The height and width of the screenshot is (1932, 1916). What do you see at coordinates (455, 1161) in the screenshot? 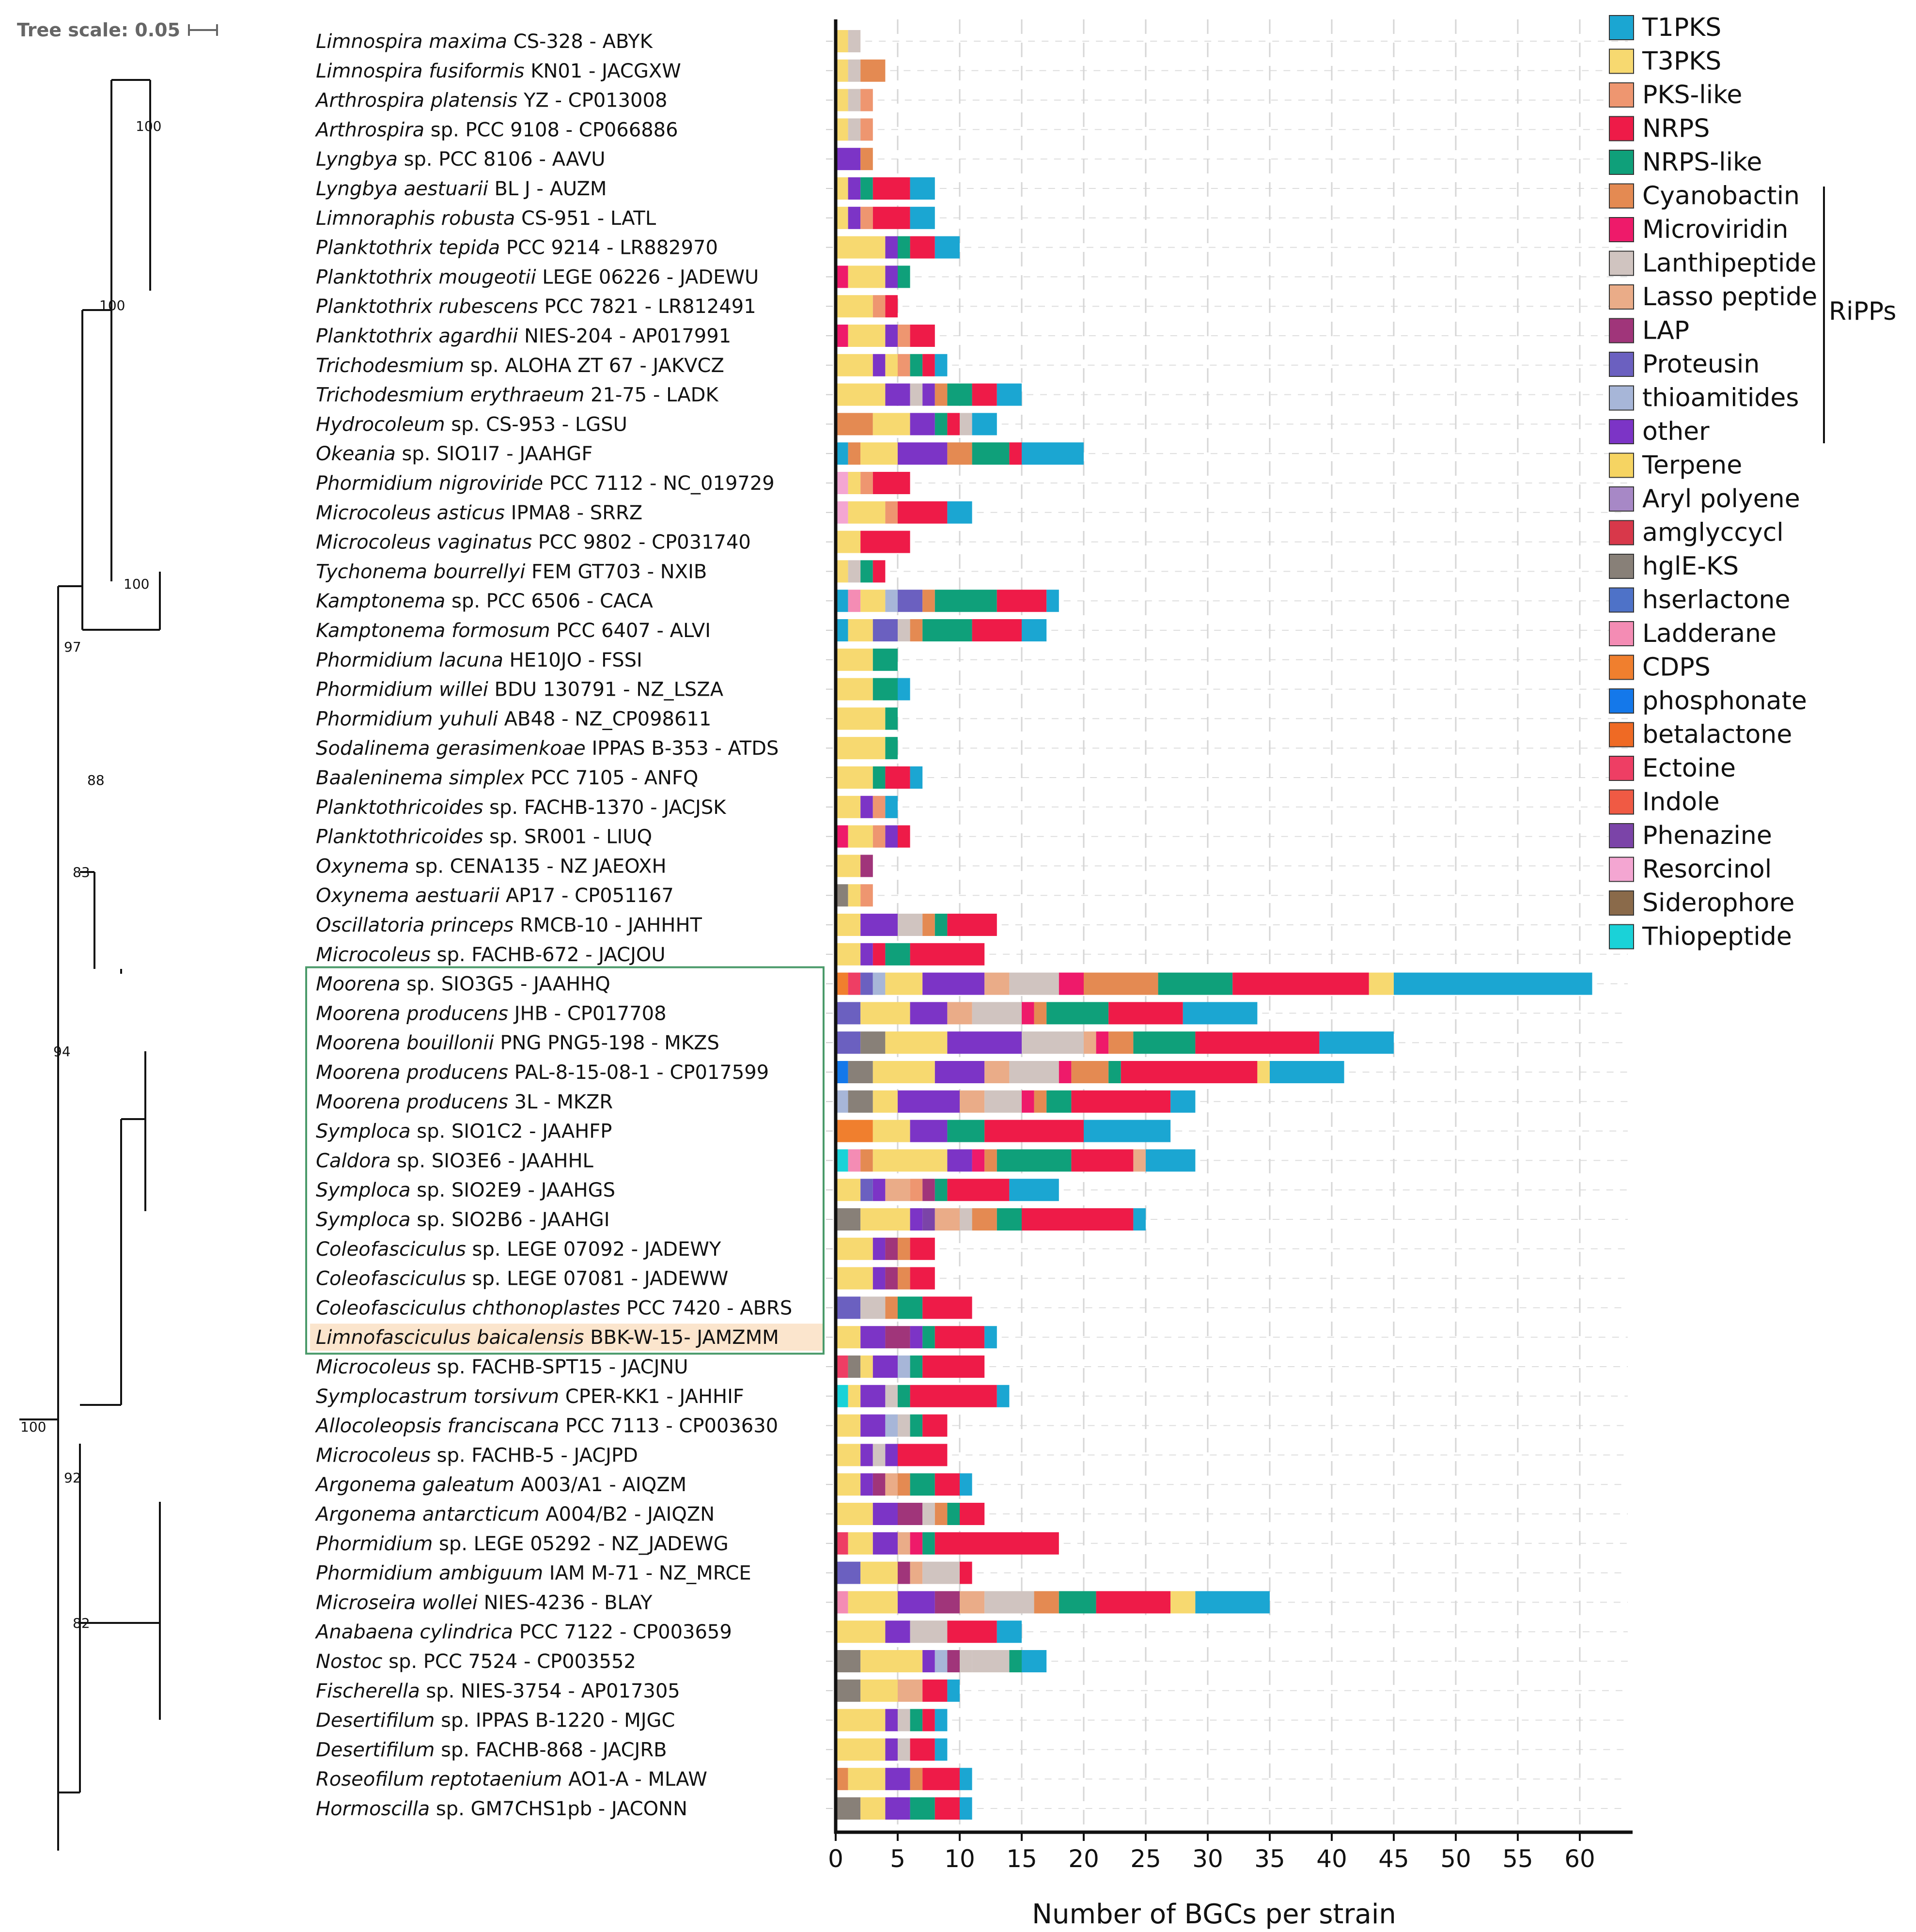
I see `strain-label: Caldora sp. SIO3E6 - JAAHHL` at bounding box center [455, 1161].